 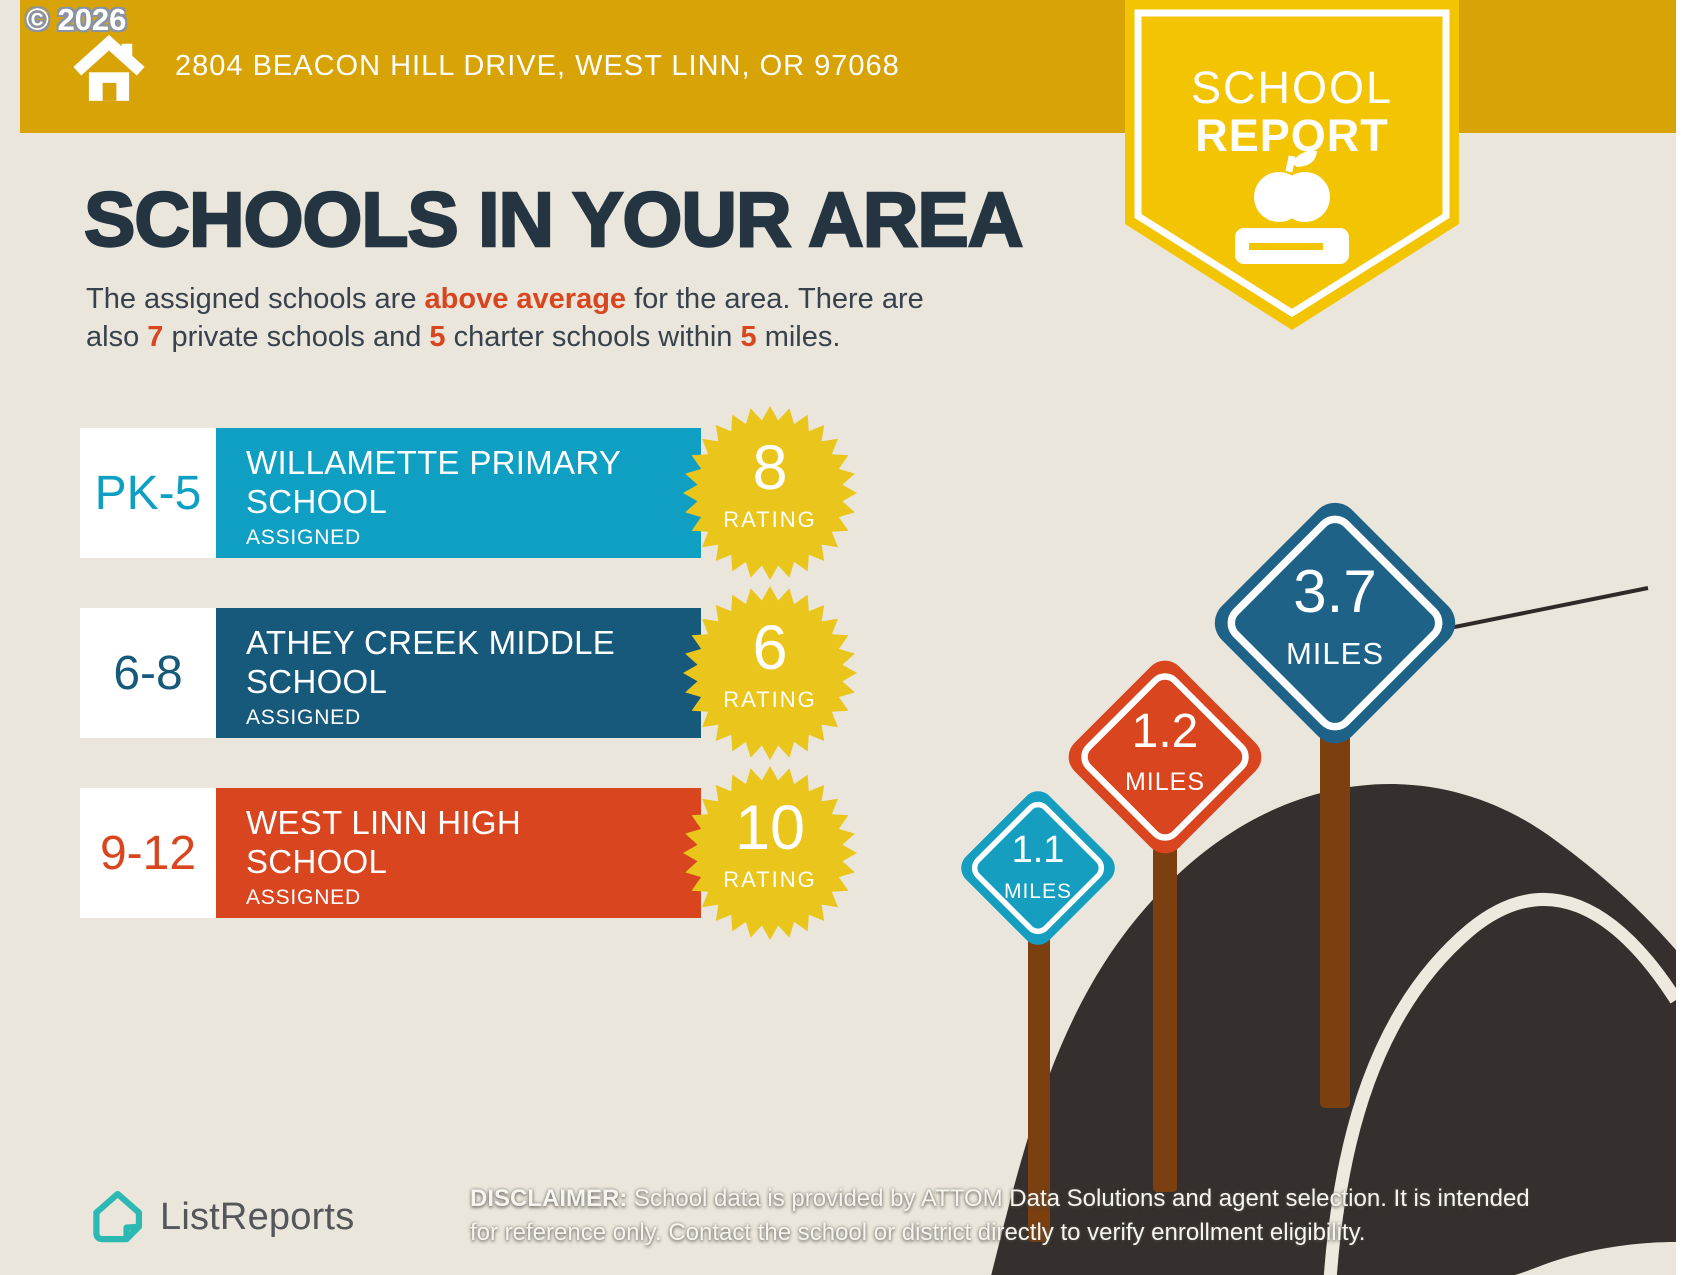 I want to click on rating-value: 8, so click(x=770, y=468).